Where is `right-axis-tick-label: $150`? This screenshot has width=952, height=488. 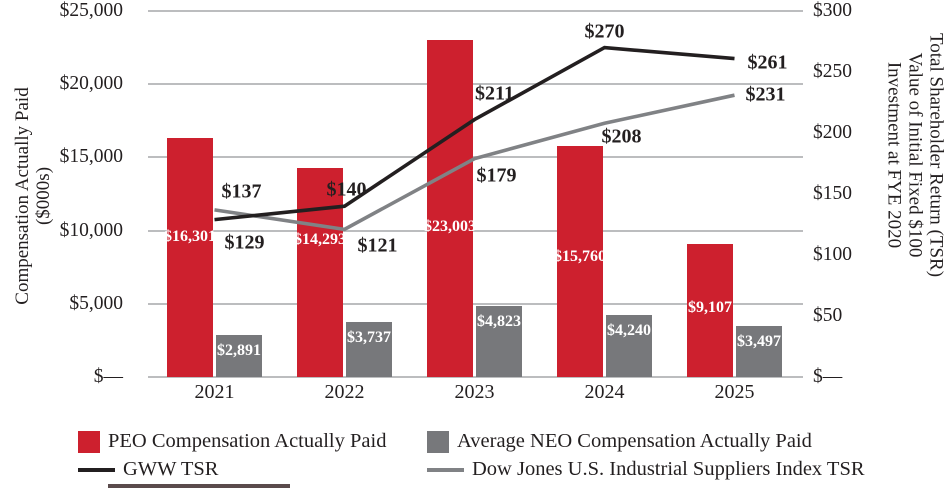
right-axis-tick-label: $150 is located at coordinates (832, 193).